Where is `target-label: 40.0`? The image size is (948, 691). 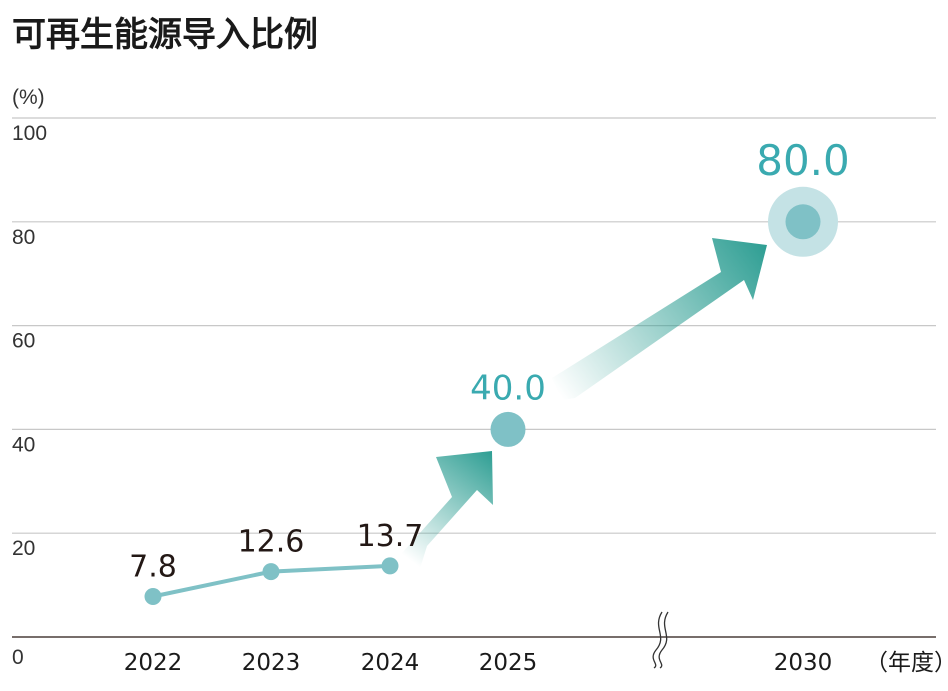 target-label: 40.0 is located at coordinates (508, 388).